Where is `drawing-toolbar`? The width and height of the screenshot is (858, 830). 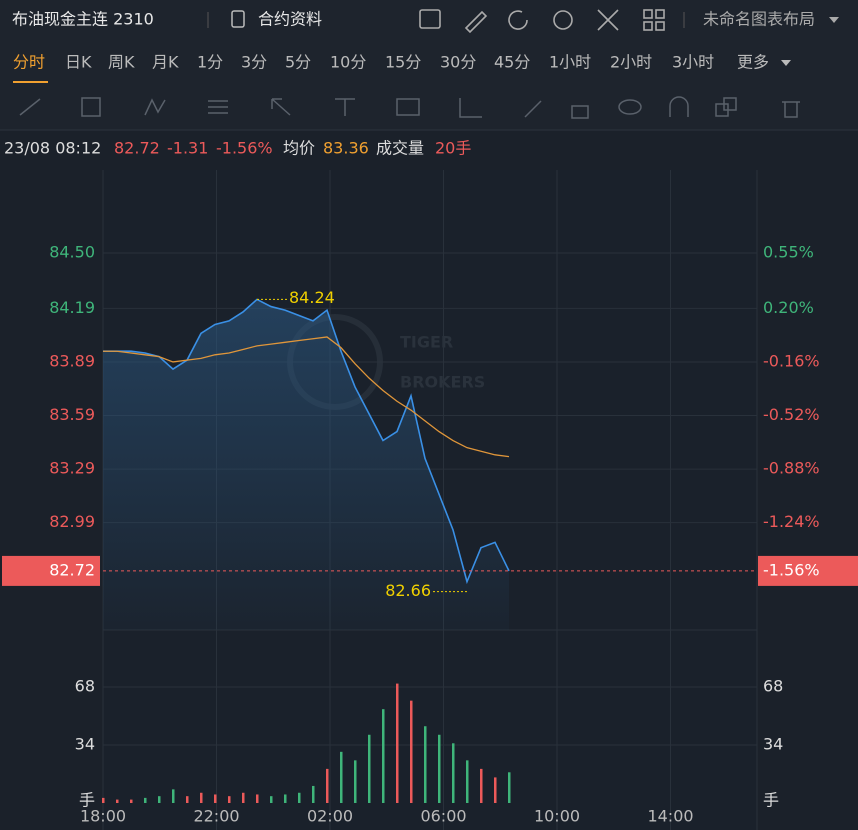
drawing-toolbar is located at coordinates (409, 107).